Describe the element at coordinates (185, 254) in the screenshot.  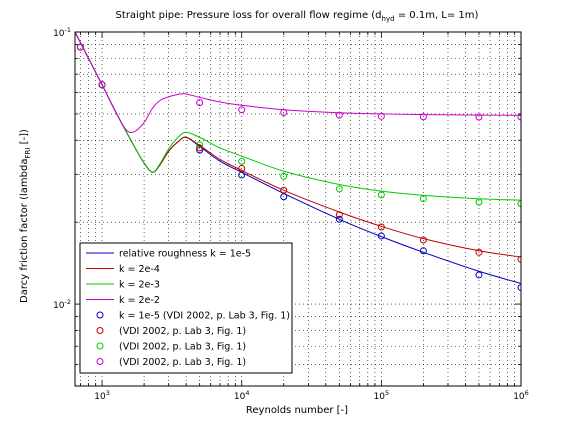
I see `legend-entry-label: relative roughness k = 1e-5` at that location.